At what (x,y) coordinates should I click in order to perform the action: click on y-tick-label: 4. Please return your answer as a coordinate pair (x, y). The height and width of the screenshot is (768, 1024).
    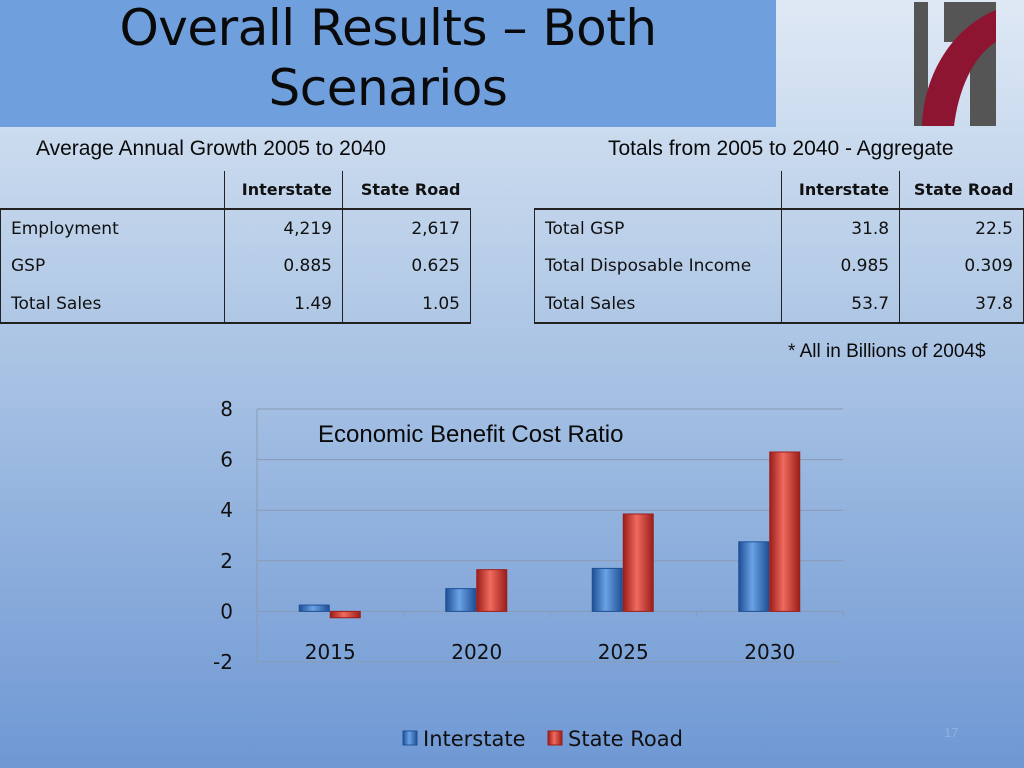
    Looking at the image, I should click on (226, 510).